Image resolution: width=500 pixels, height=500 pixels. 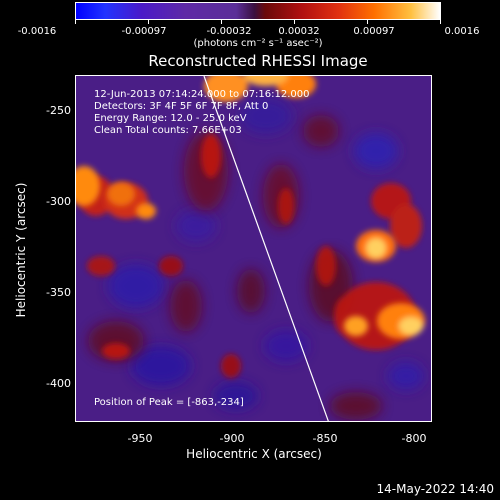 What do you see at coordinates (21, 250) in the screenshot?
I see `y-axis-label: Heliocentric Y (arcsec)` at bounding box center [21, 250].